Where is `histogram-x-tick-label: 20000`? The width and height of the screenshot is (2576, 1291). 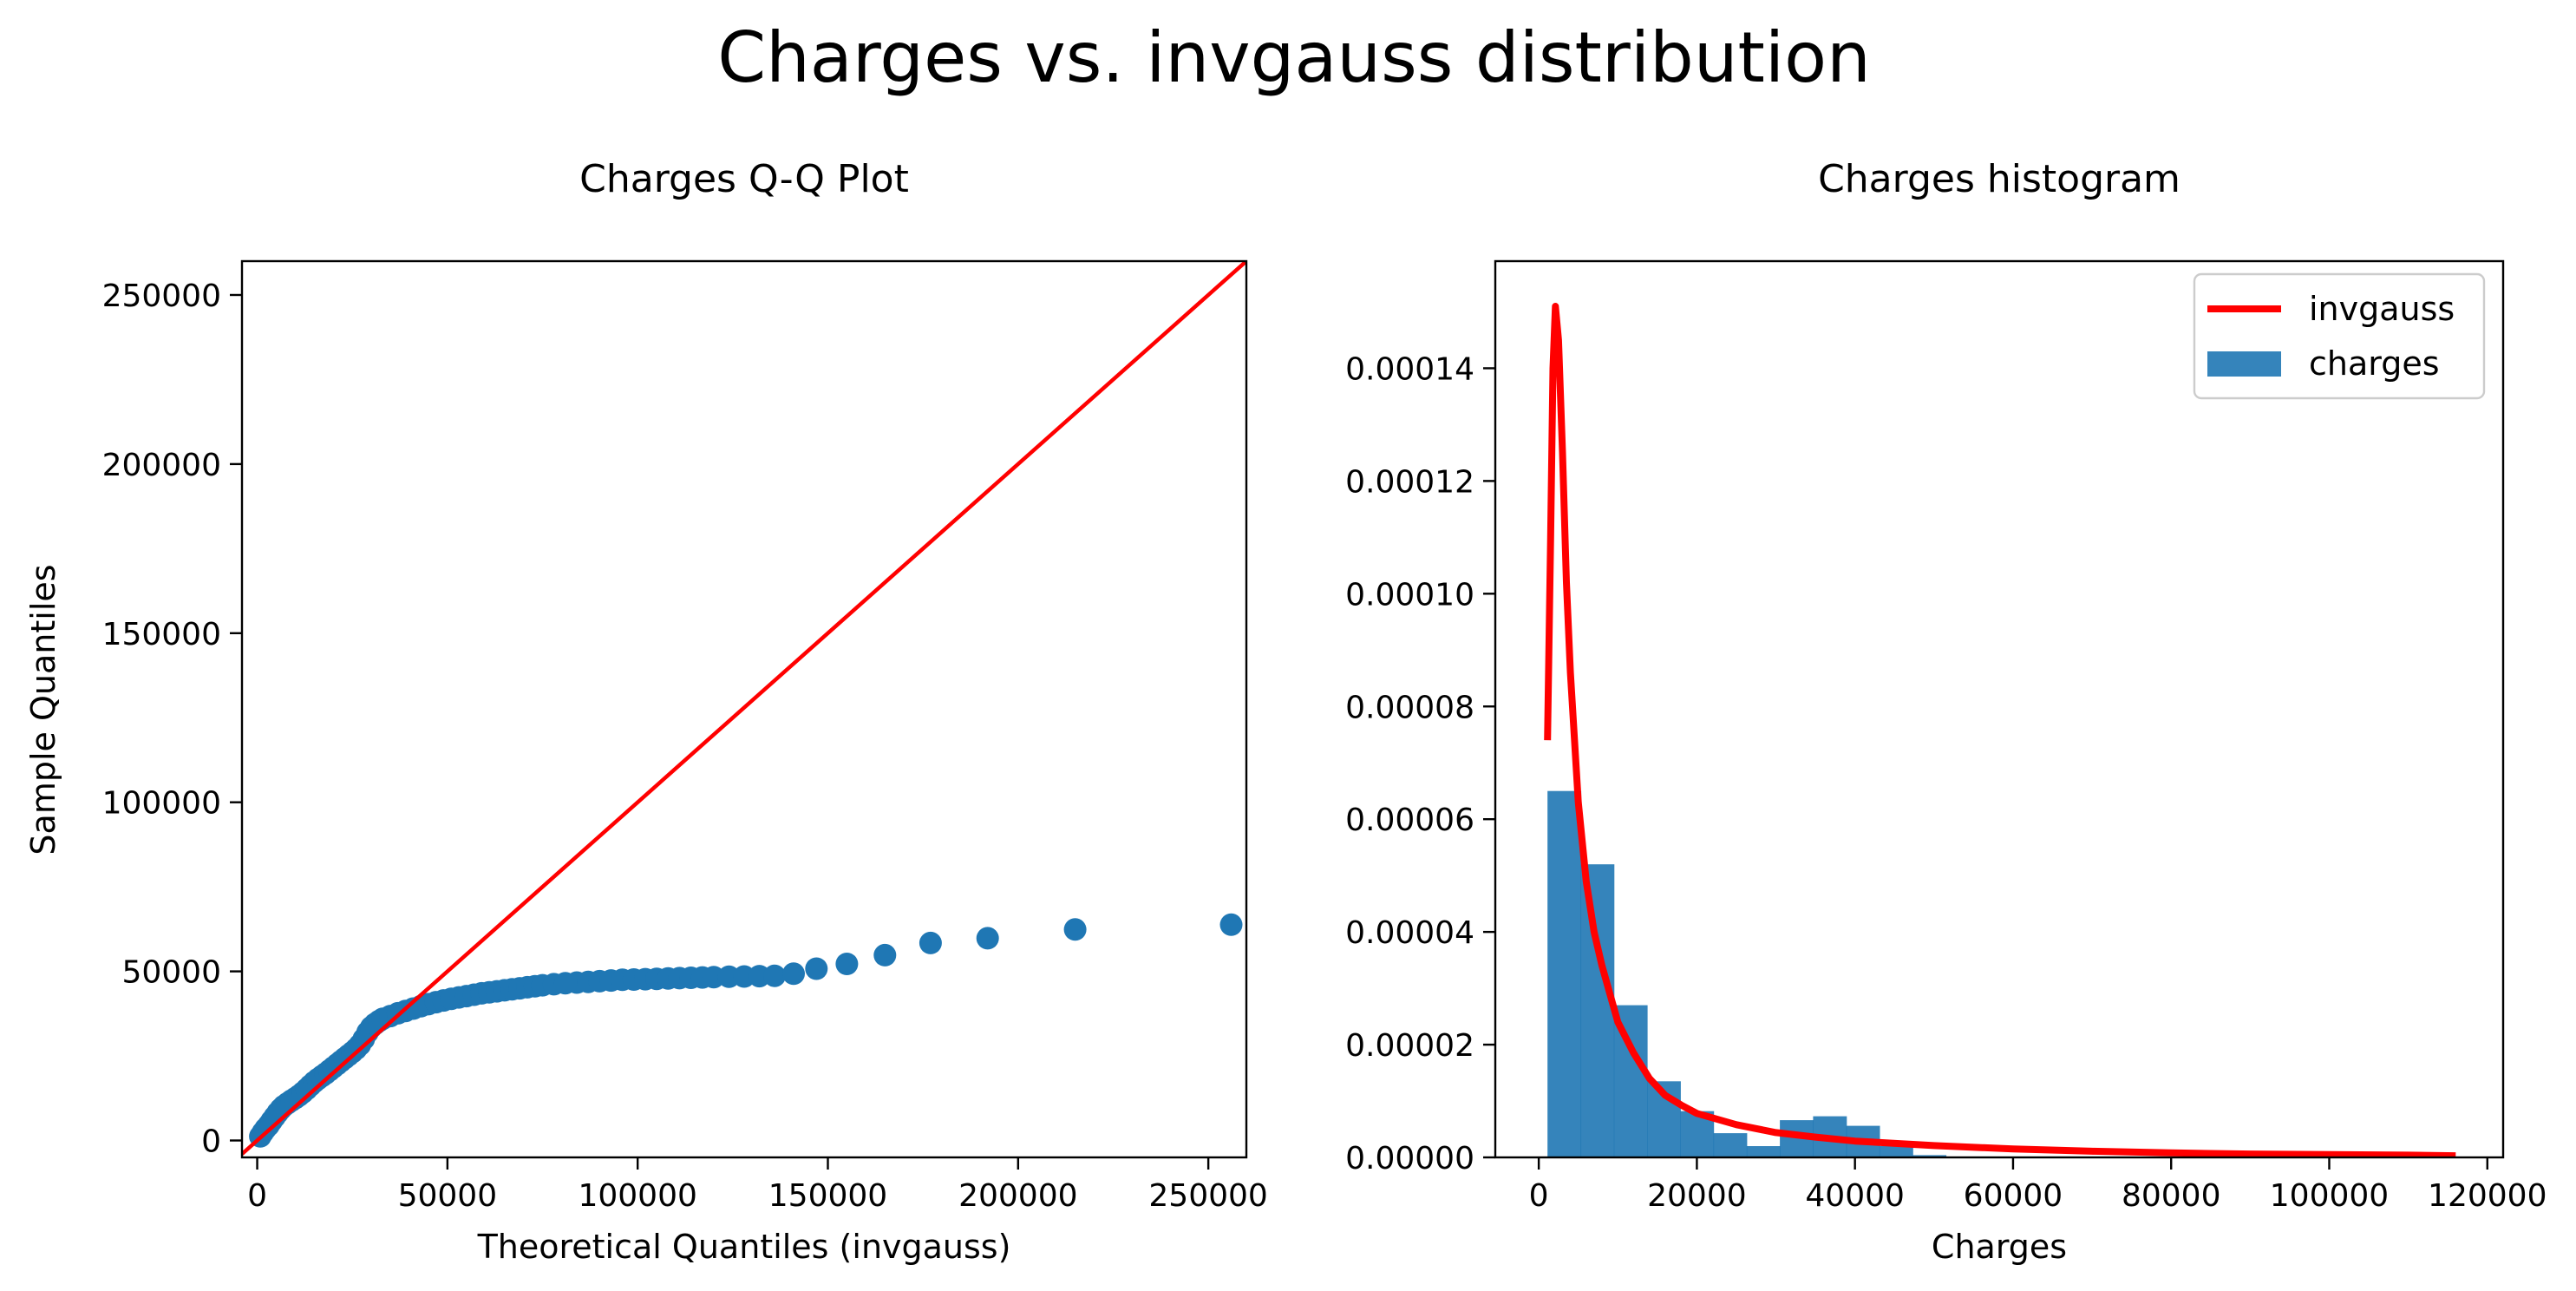
histogram-x-tick-label: 20000 is located at coordinates (1697, 1196).